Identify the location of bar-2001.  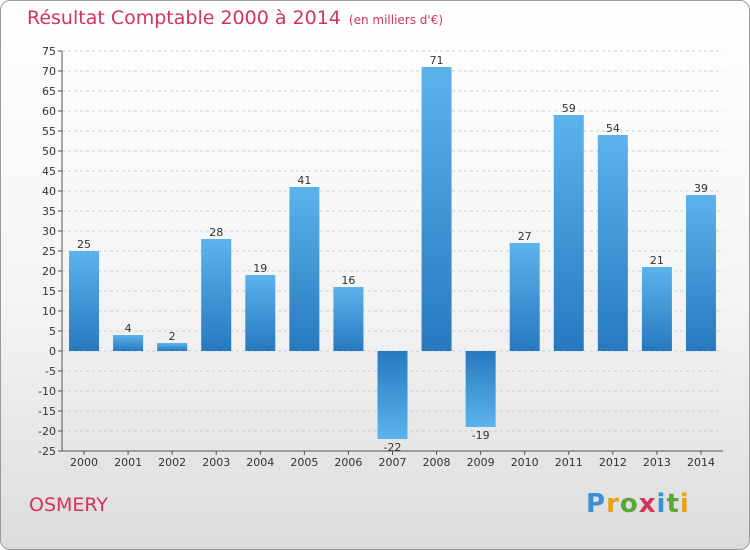
(128, 343).